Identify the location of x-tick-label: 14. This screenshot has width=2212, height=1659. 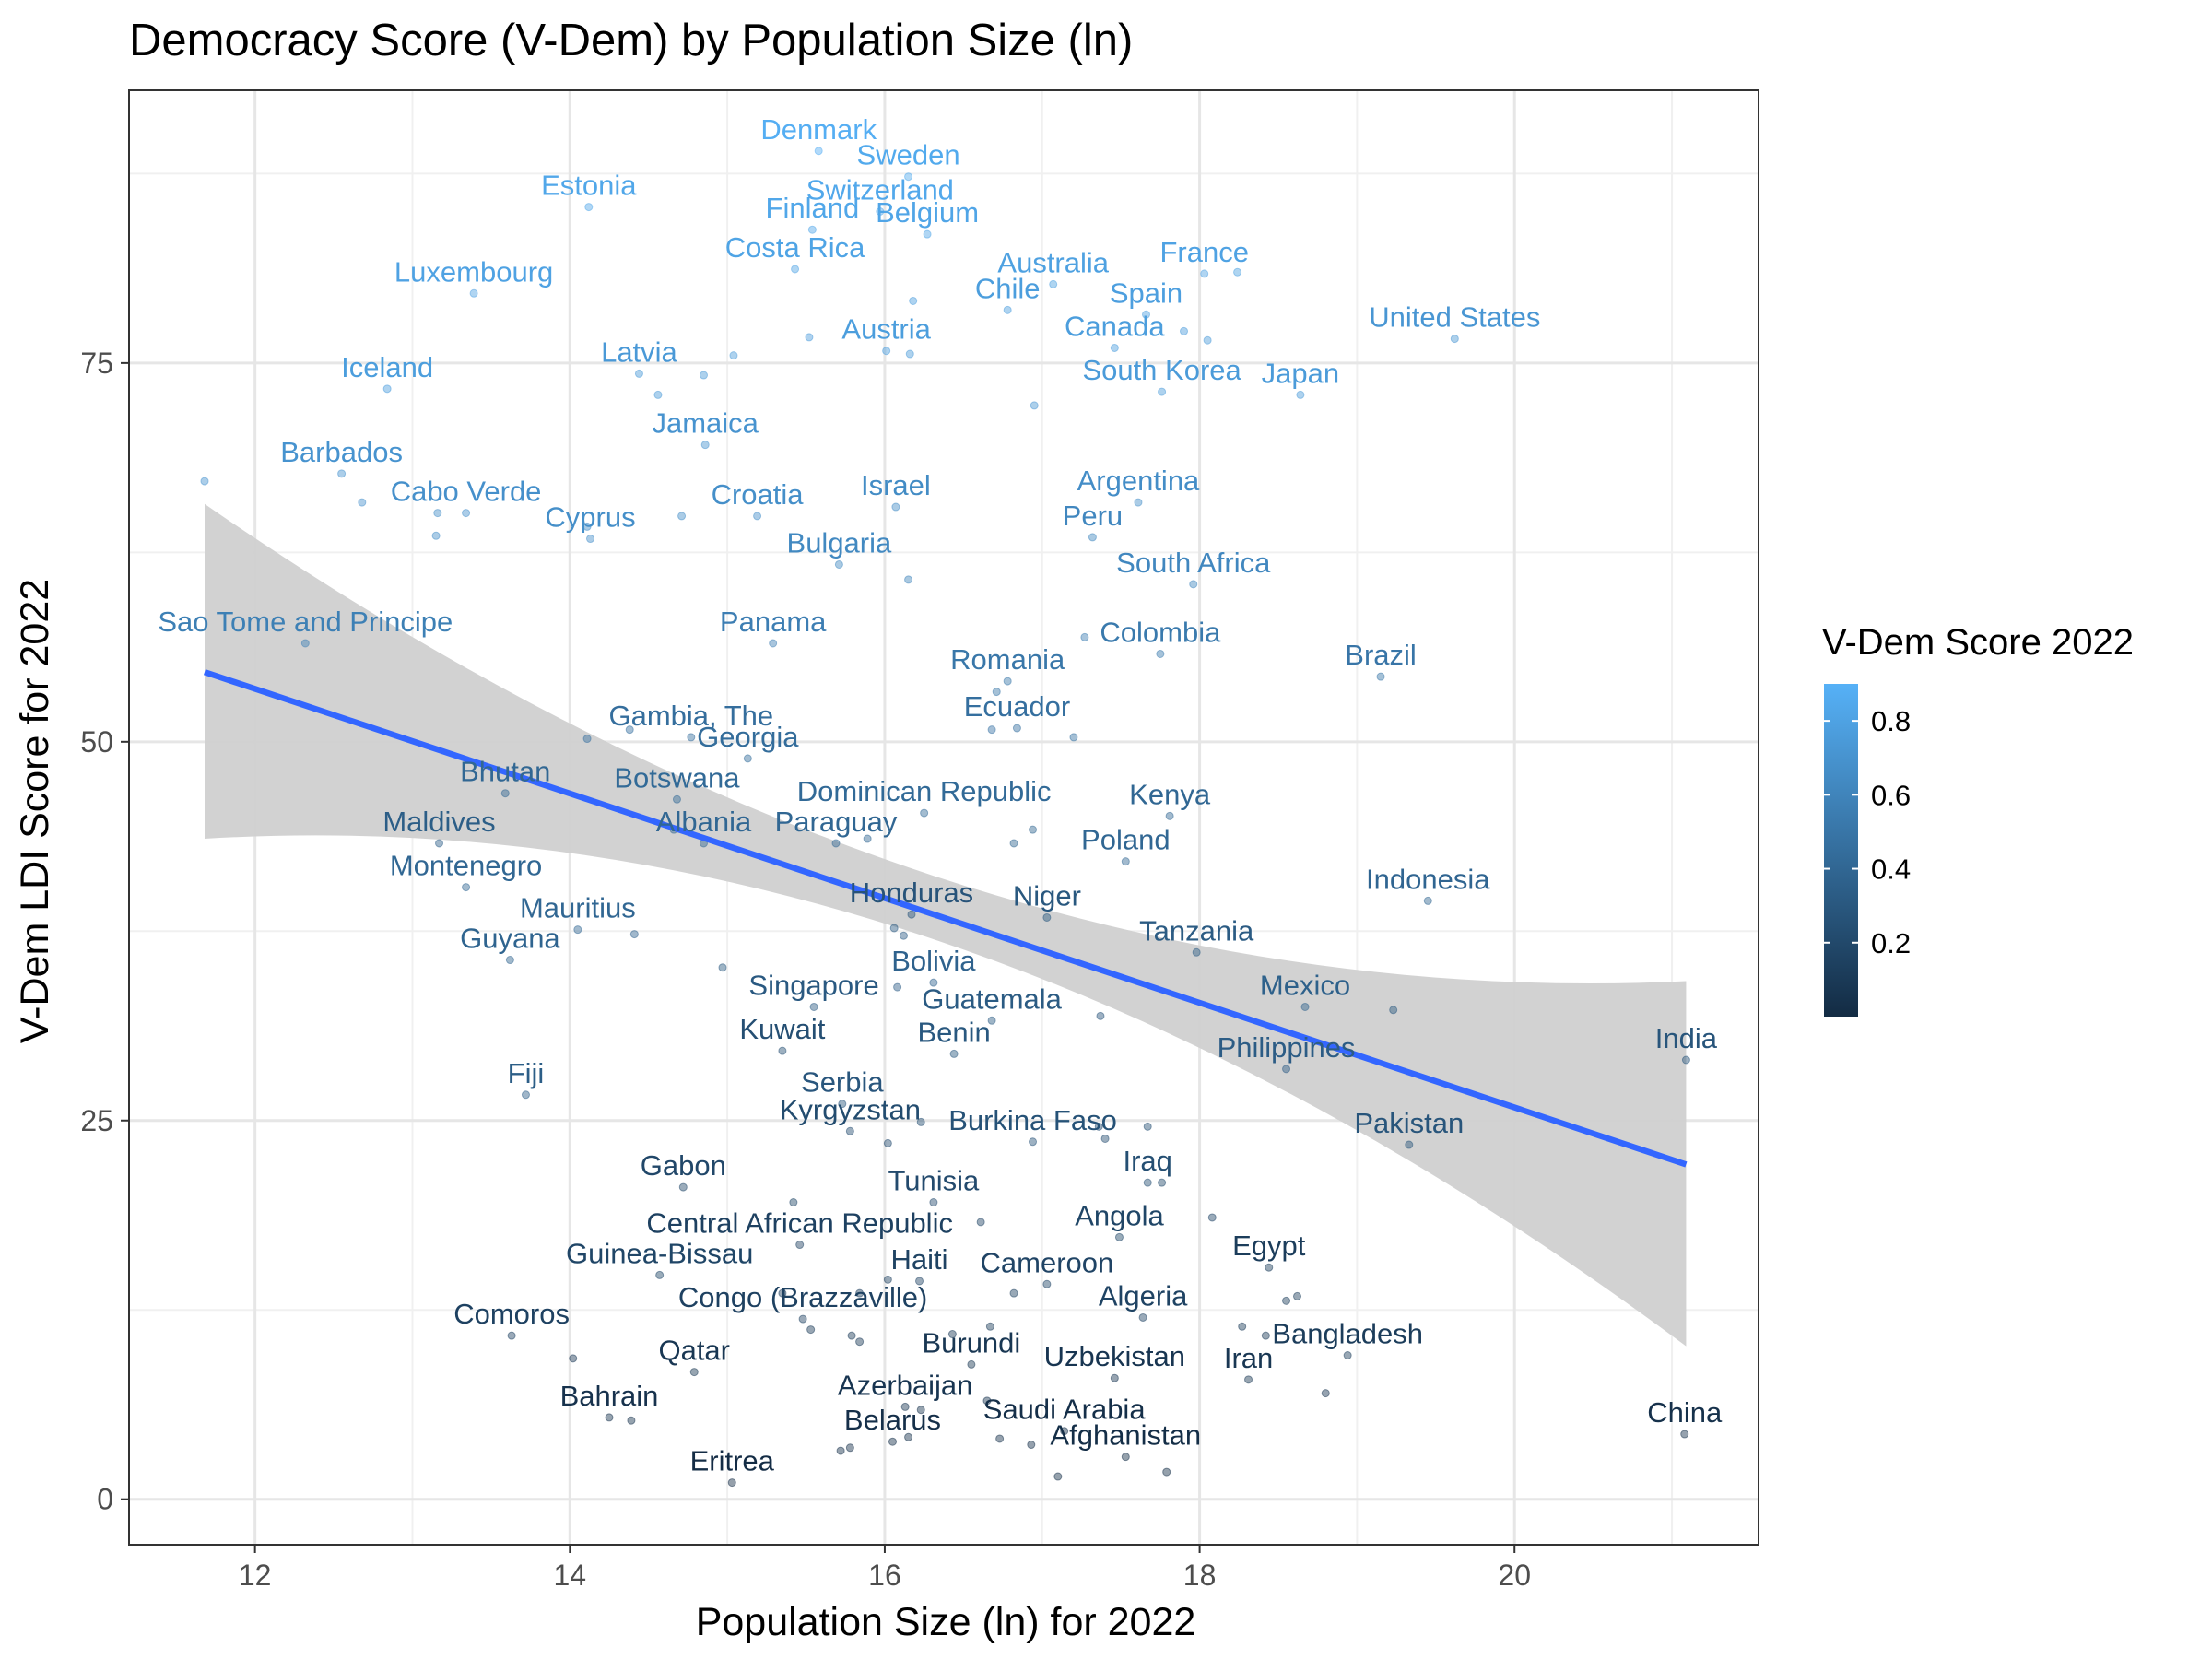
(570, 1575).